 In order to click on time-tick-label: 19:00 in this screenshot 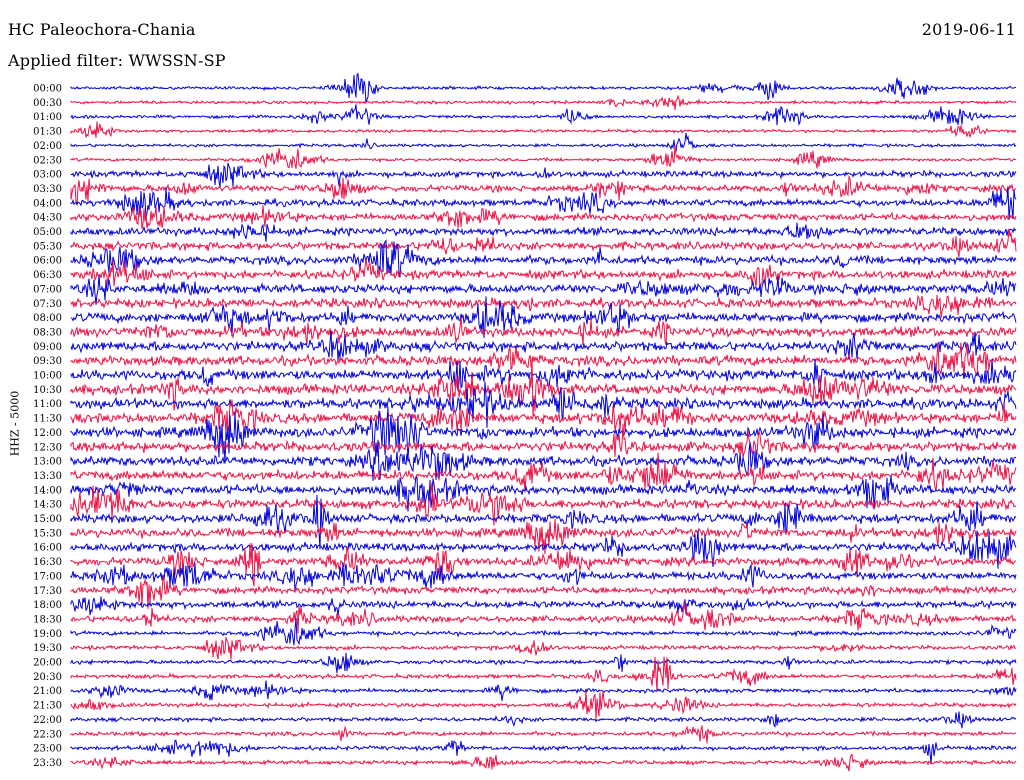, I will do `click(47, 634)`.